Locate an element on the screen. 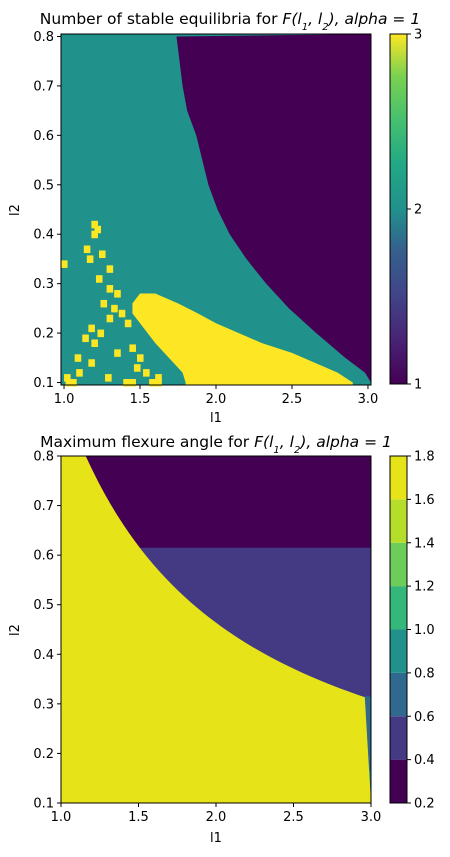  chart2-colorbar-ticks: 0.2 0.4 0.6 0.8 1.0 1.2 1.4 1.6 1.8 is located at coordinates (421, 631).